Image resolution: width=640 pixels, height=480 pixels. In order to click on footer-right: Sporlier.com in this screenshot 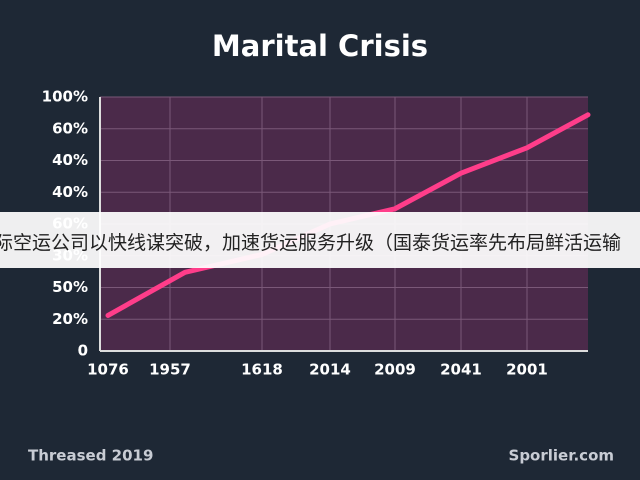, I will do `click(561, 456)`.